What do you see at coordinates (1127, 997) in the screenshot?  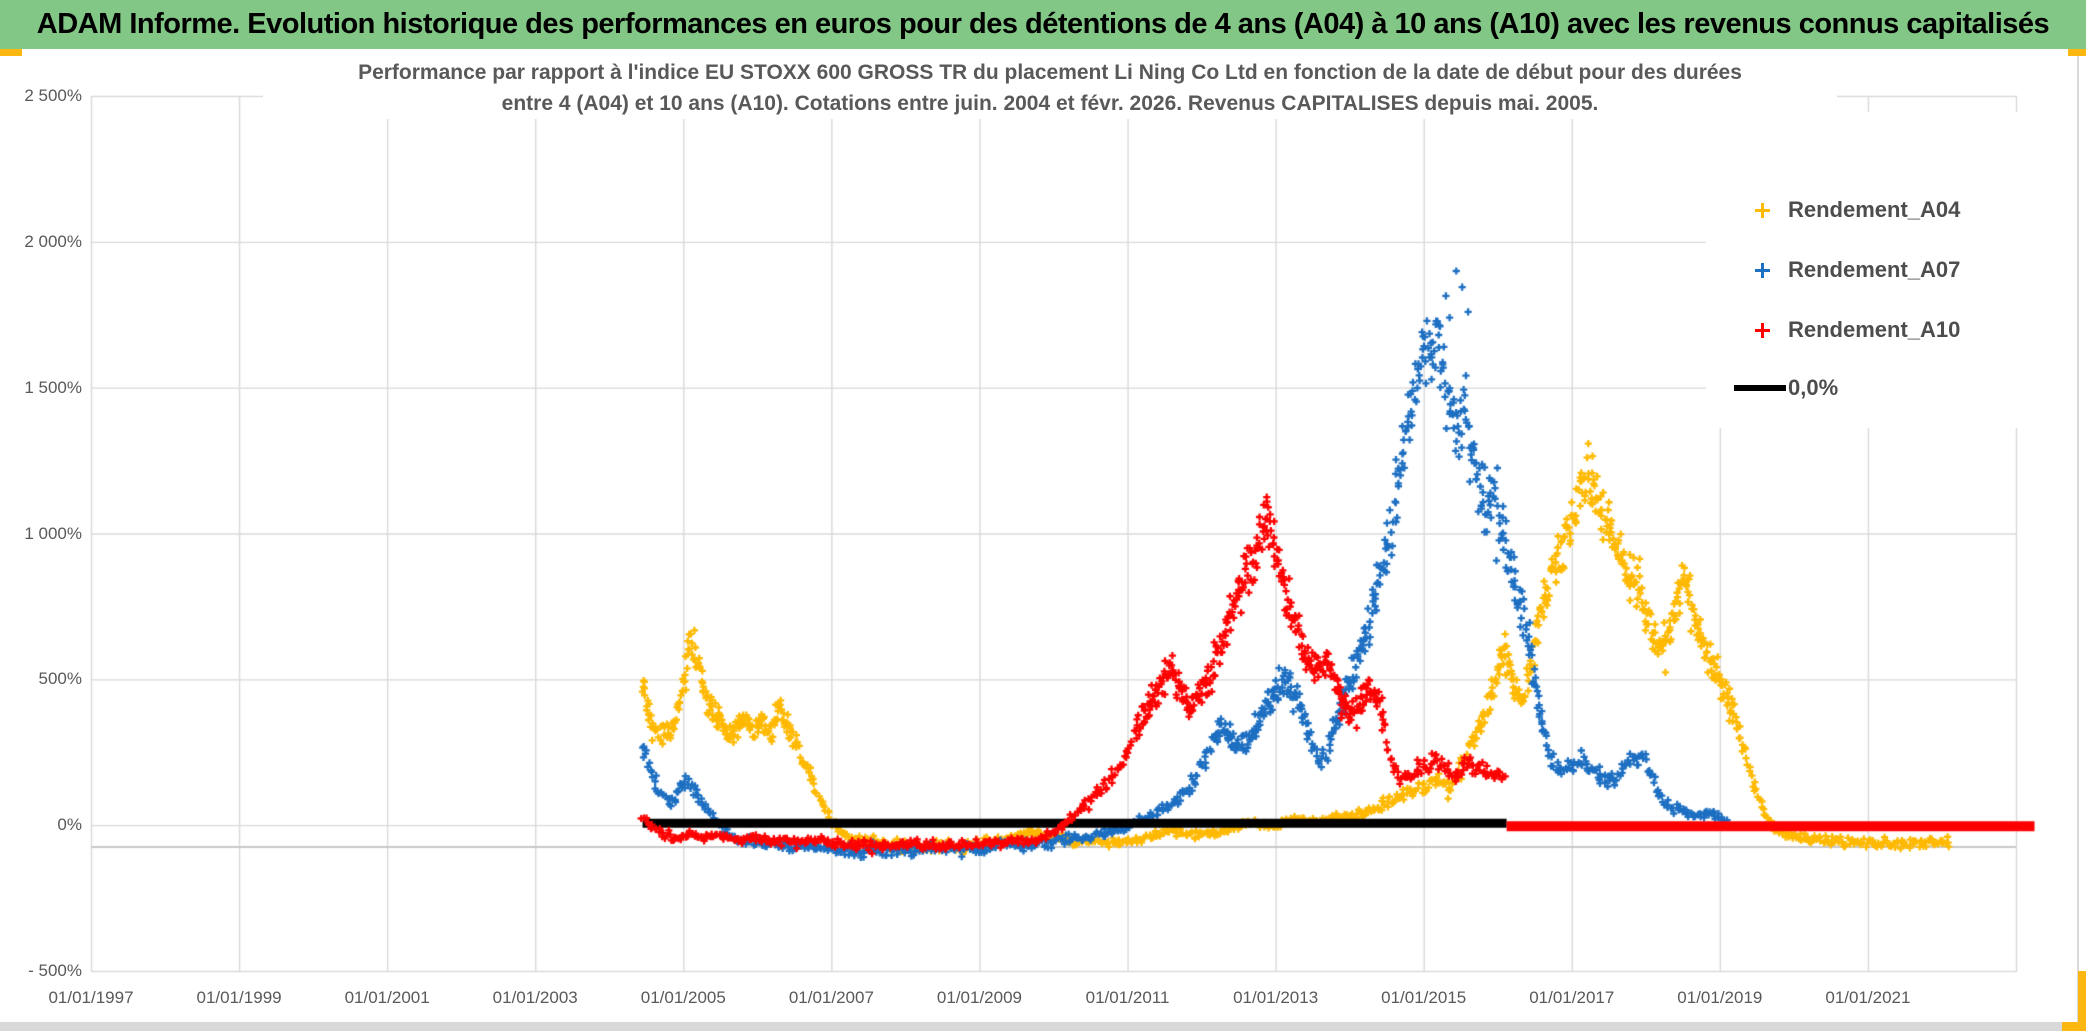 I see `x-axis-tick-label: 01/01/2011` at bounding box center [1127, 997].